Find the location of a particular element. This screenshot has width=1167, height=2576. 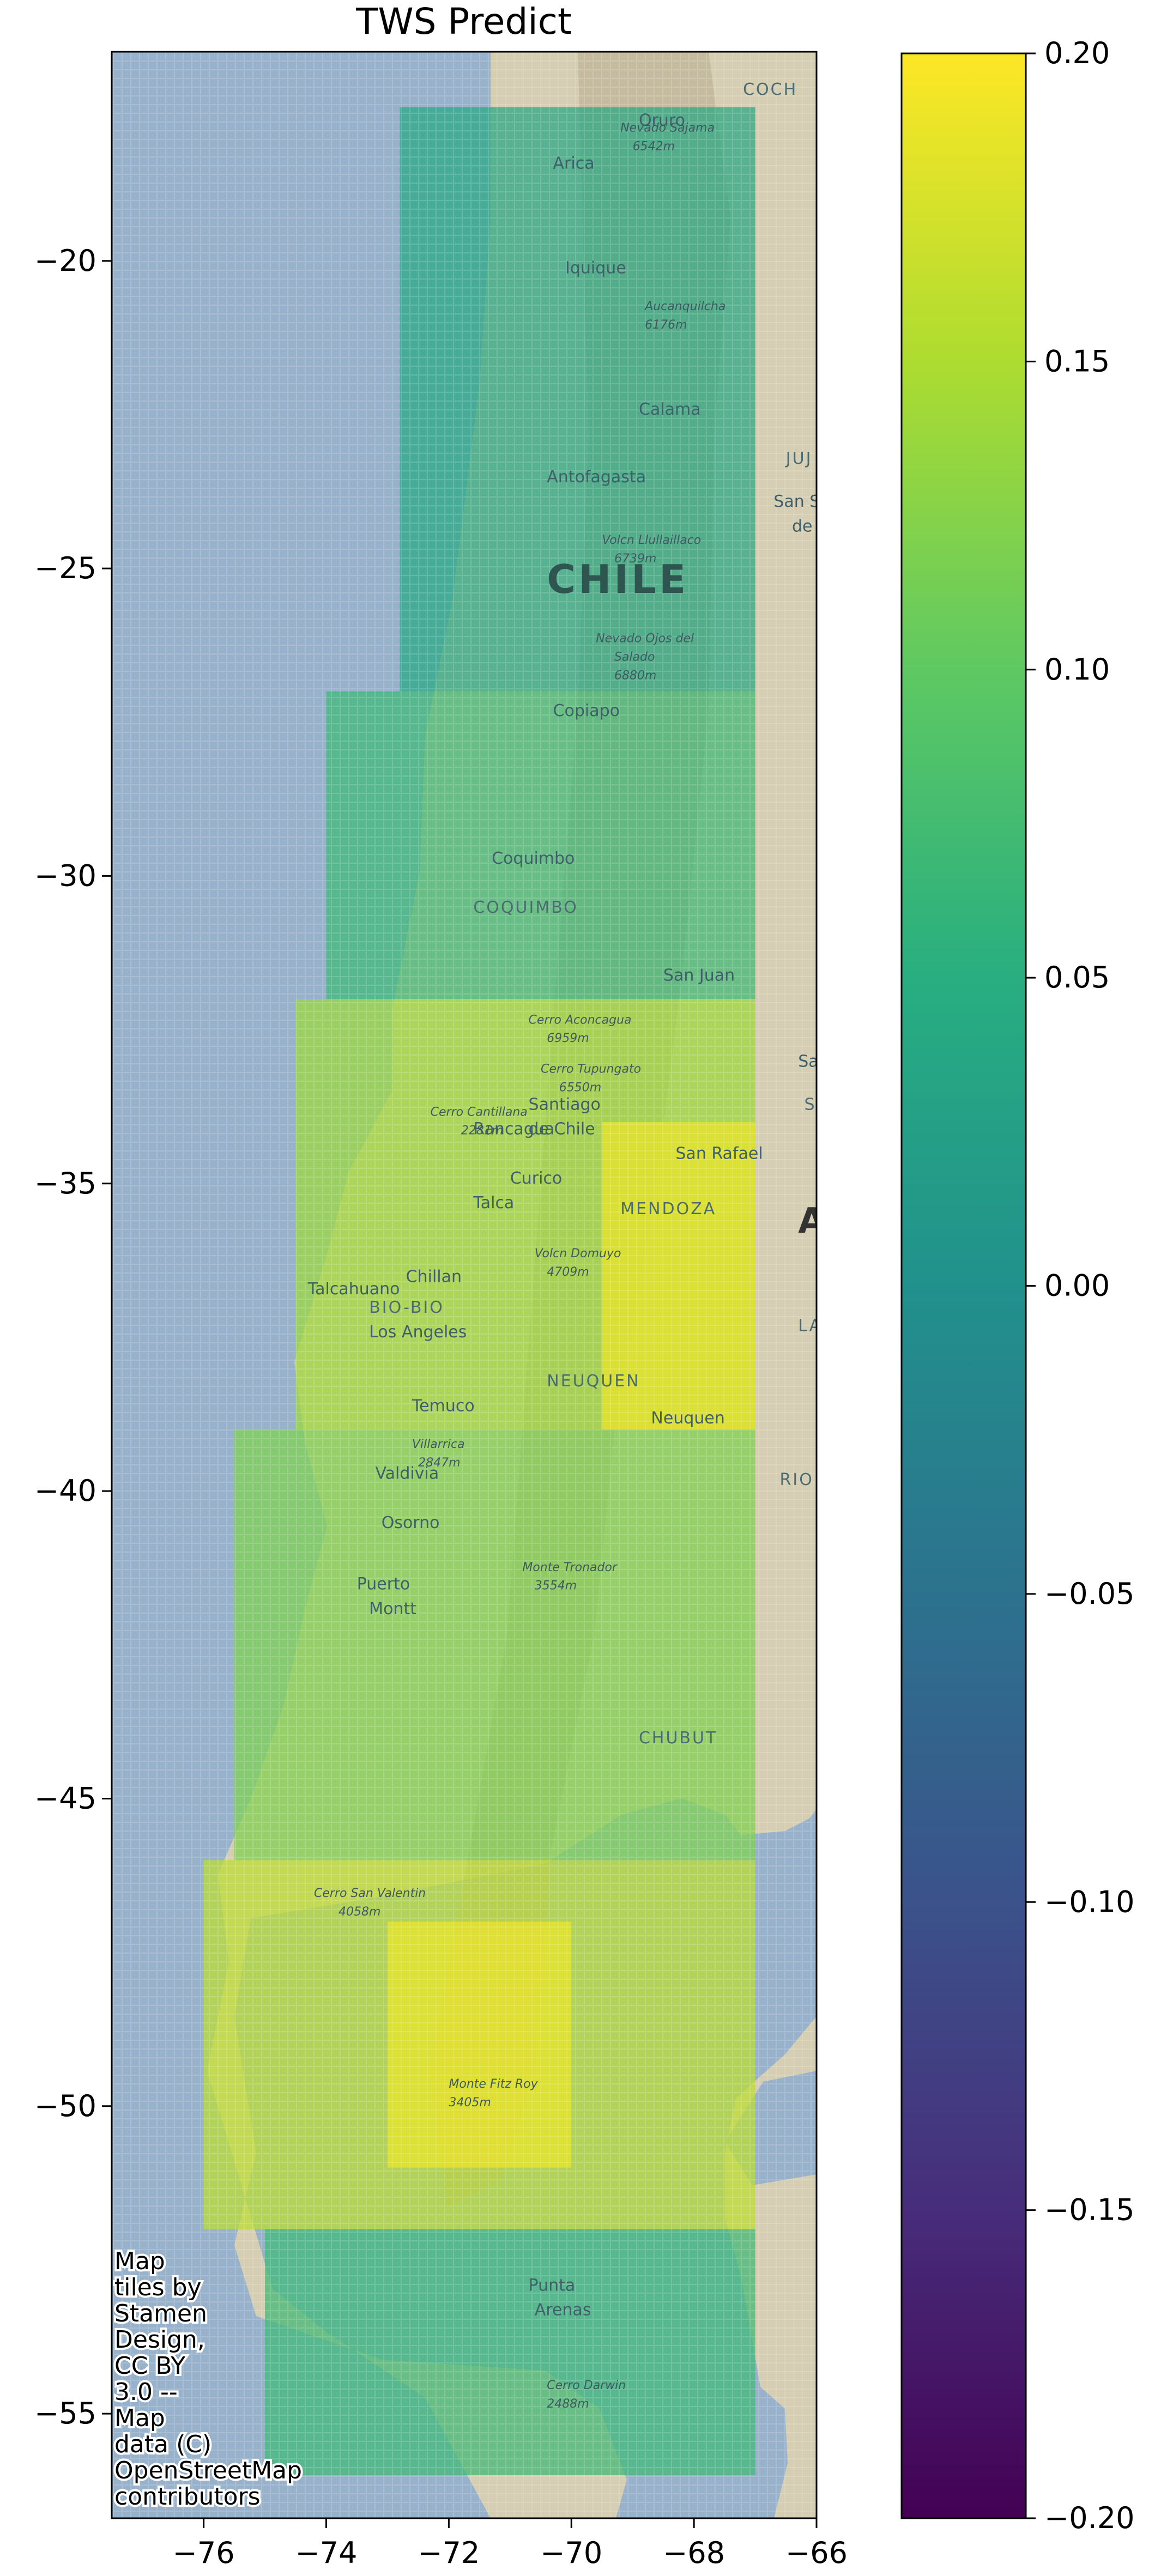

peak-label-4: Volcn Llullaillaco is located at coordinates (651, 540).